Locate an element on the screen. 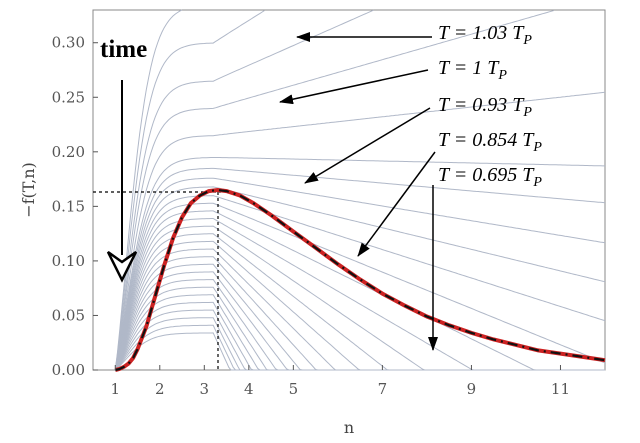 The height and width of the screenshot is (443, 640). x-tick-label: 3 is located at coordinates (205, 389).